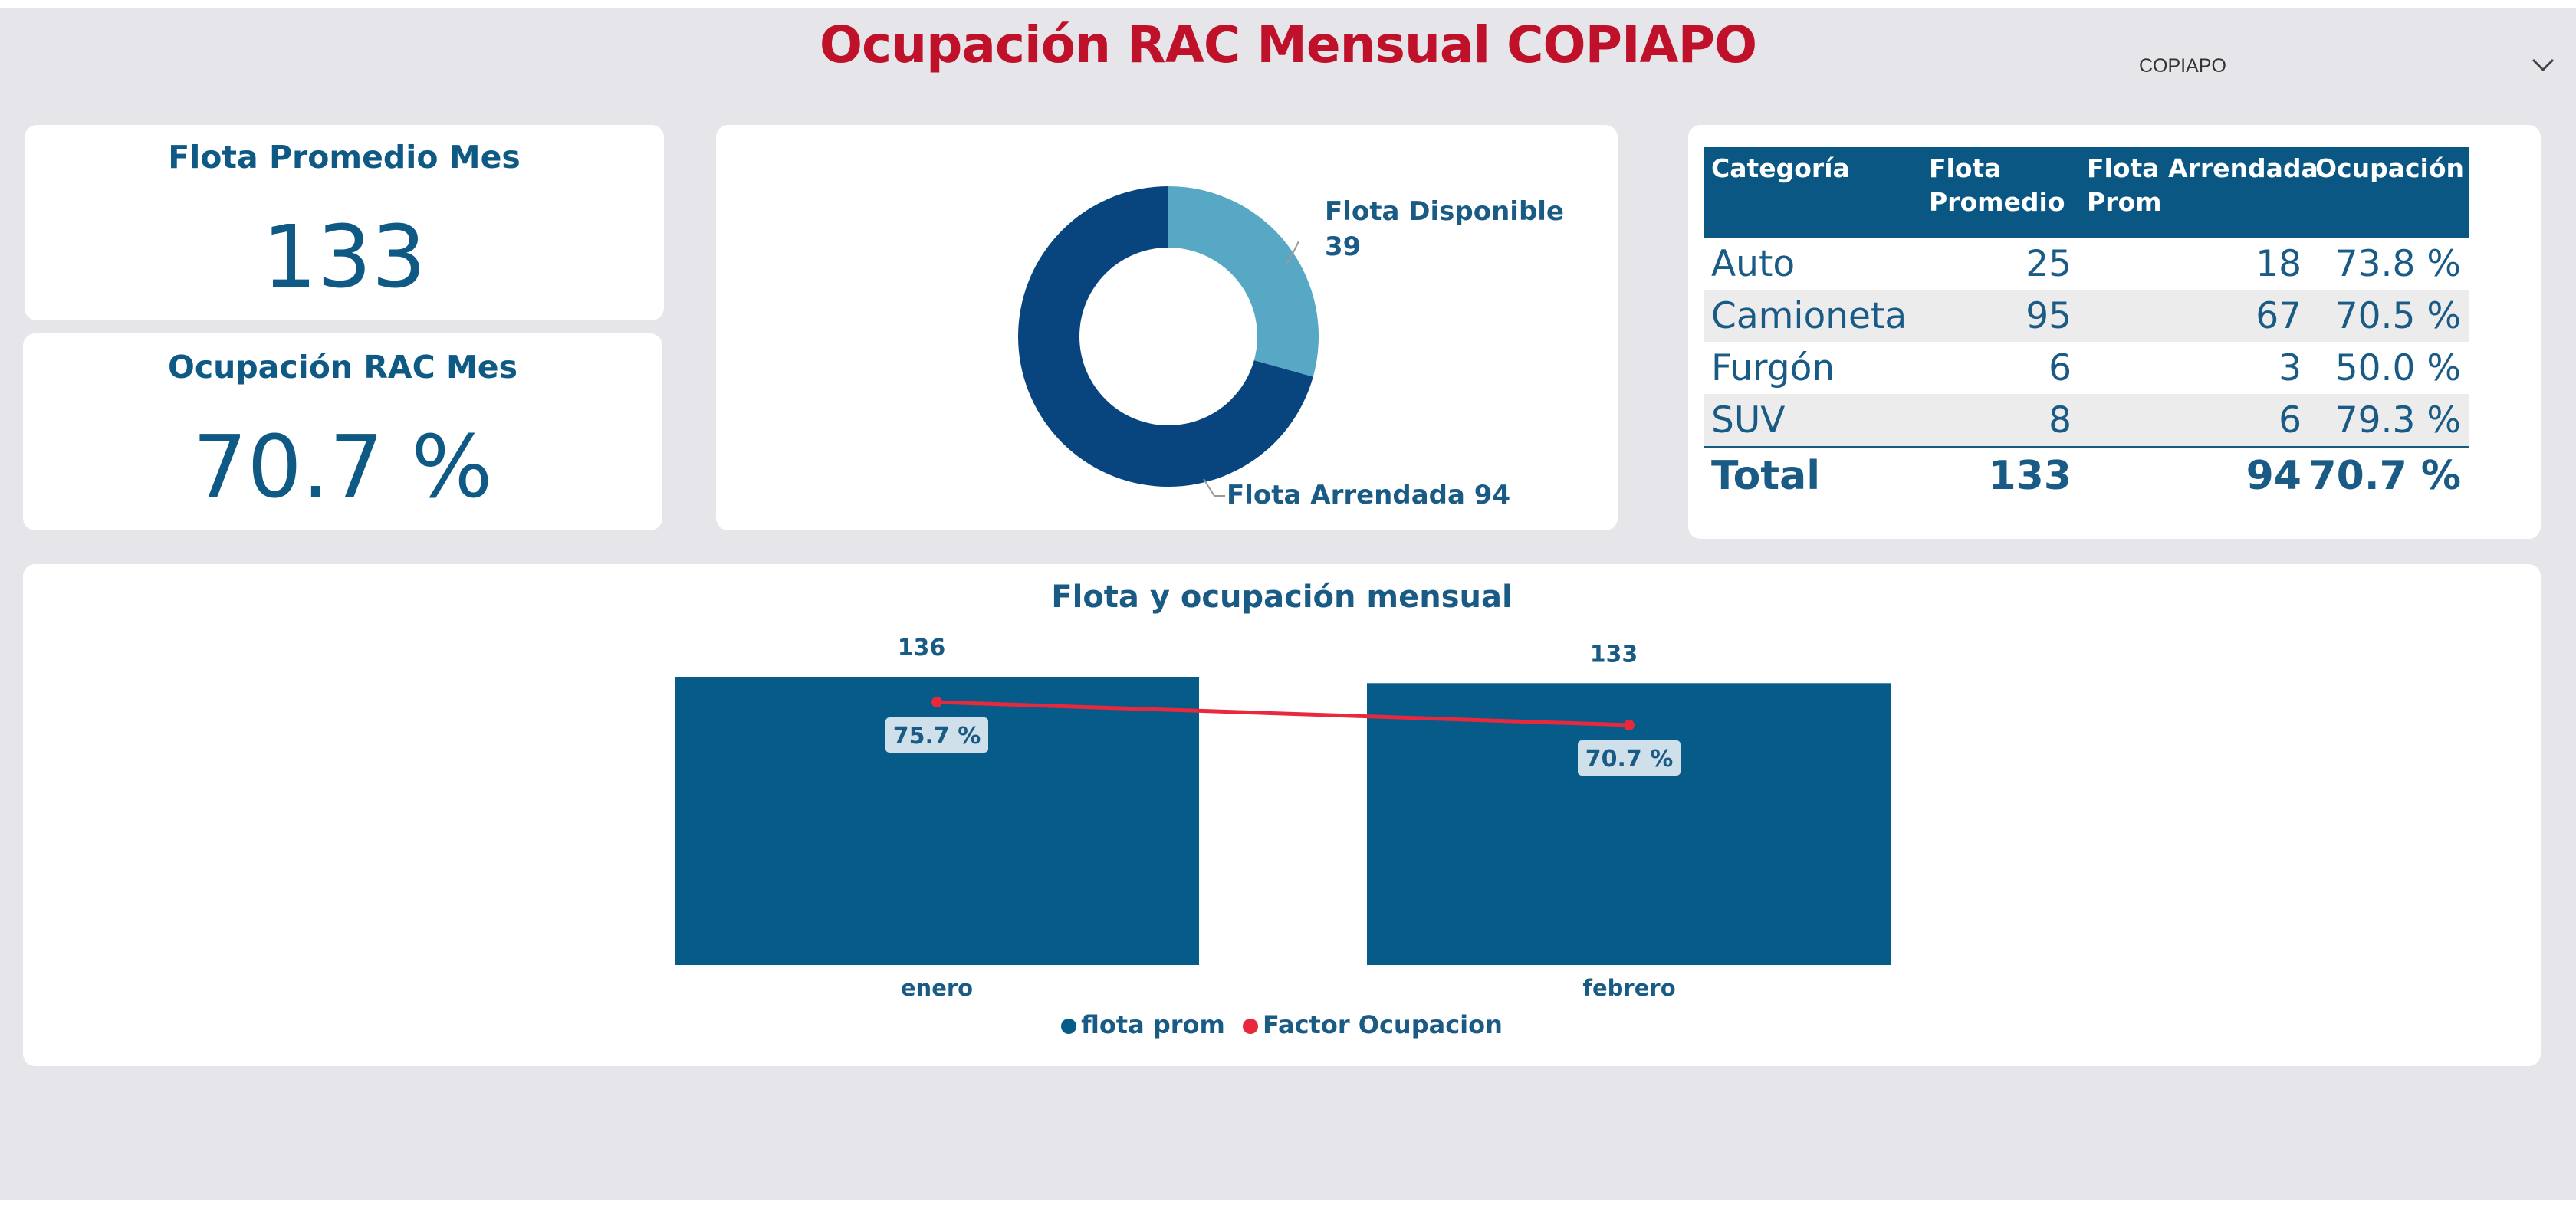 This screenshot has width=2576, height=1211. Describe the element at coordinates (343, 467) in the screenshot. I see `kpi-value: 70.7 %` at that location.